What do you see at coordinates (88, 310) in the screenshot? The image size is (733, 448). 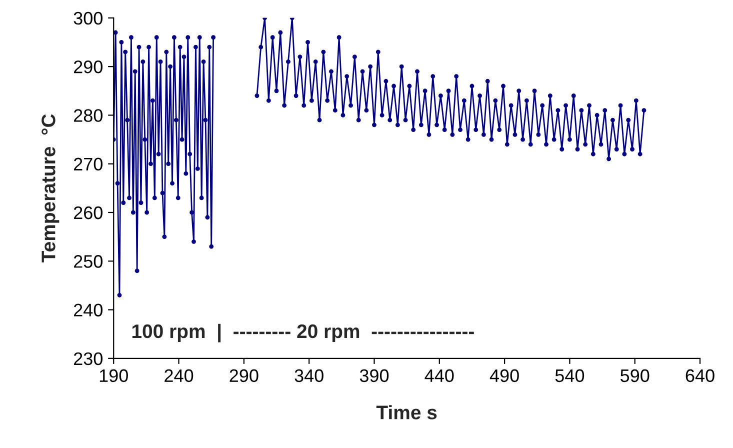 I see `y-tick-label: 240` at bounding box center [88, 310].